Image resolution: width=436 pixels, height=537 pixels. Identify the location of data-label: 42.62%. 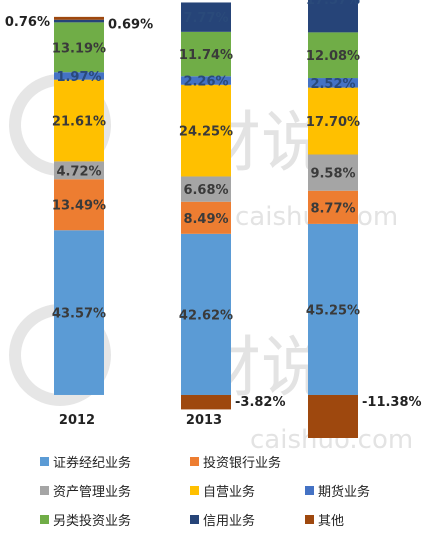
(206, 315).